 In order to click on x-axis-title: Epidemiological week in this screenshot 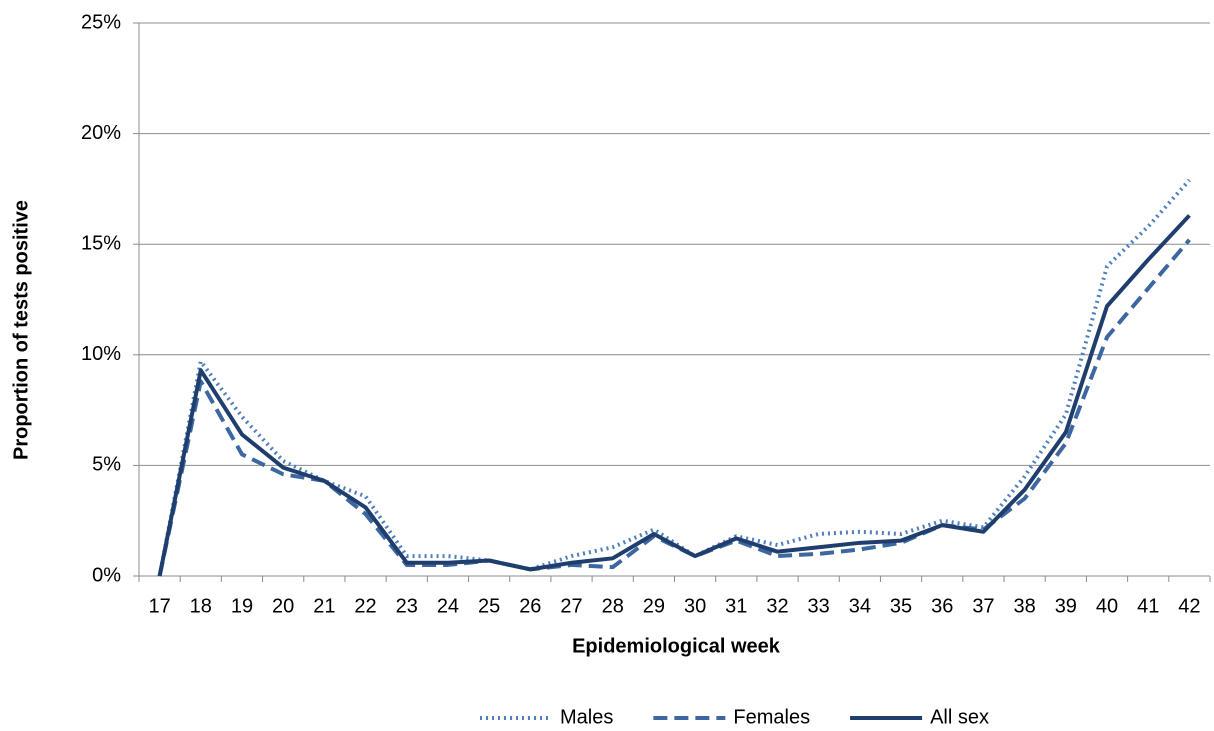, I will do `click(676, 646)`.